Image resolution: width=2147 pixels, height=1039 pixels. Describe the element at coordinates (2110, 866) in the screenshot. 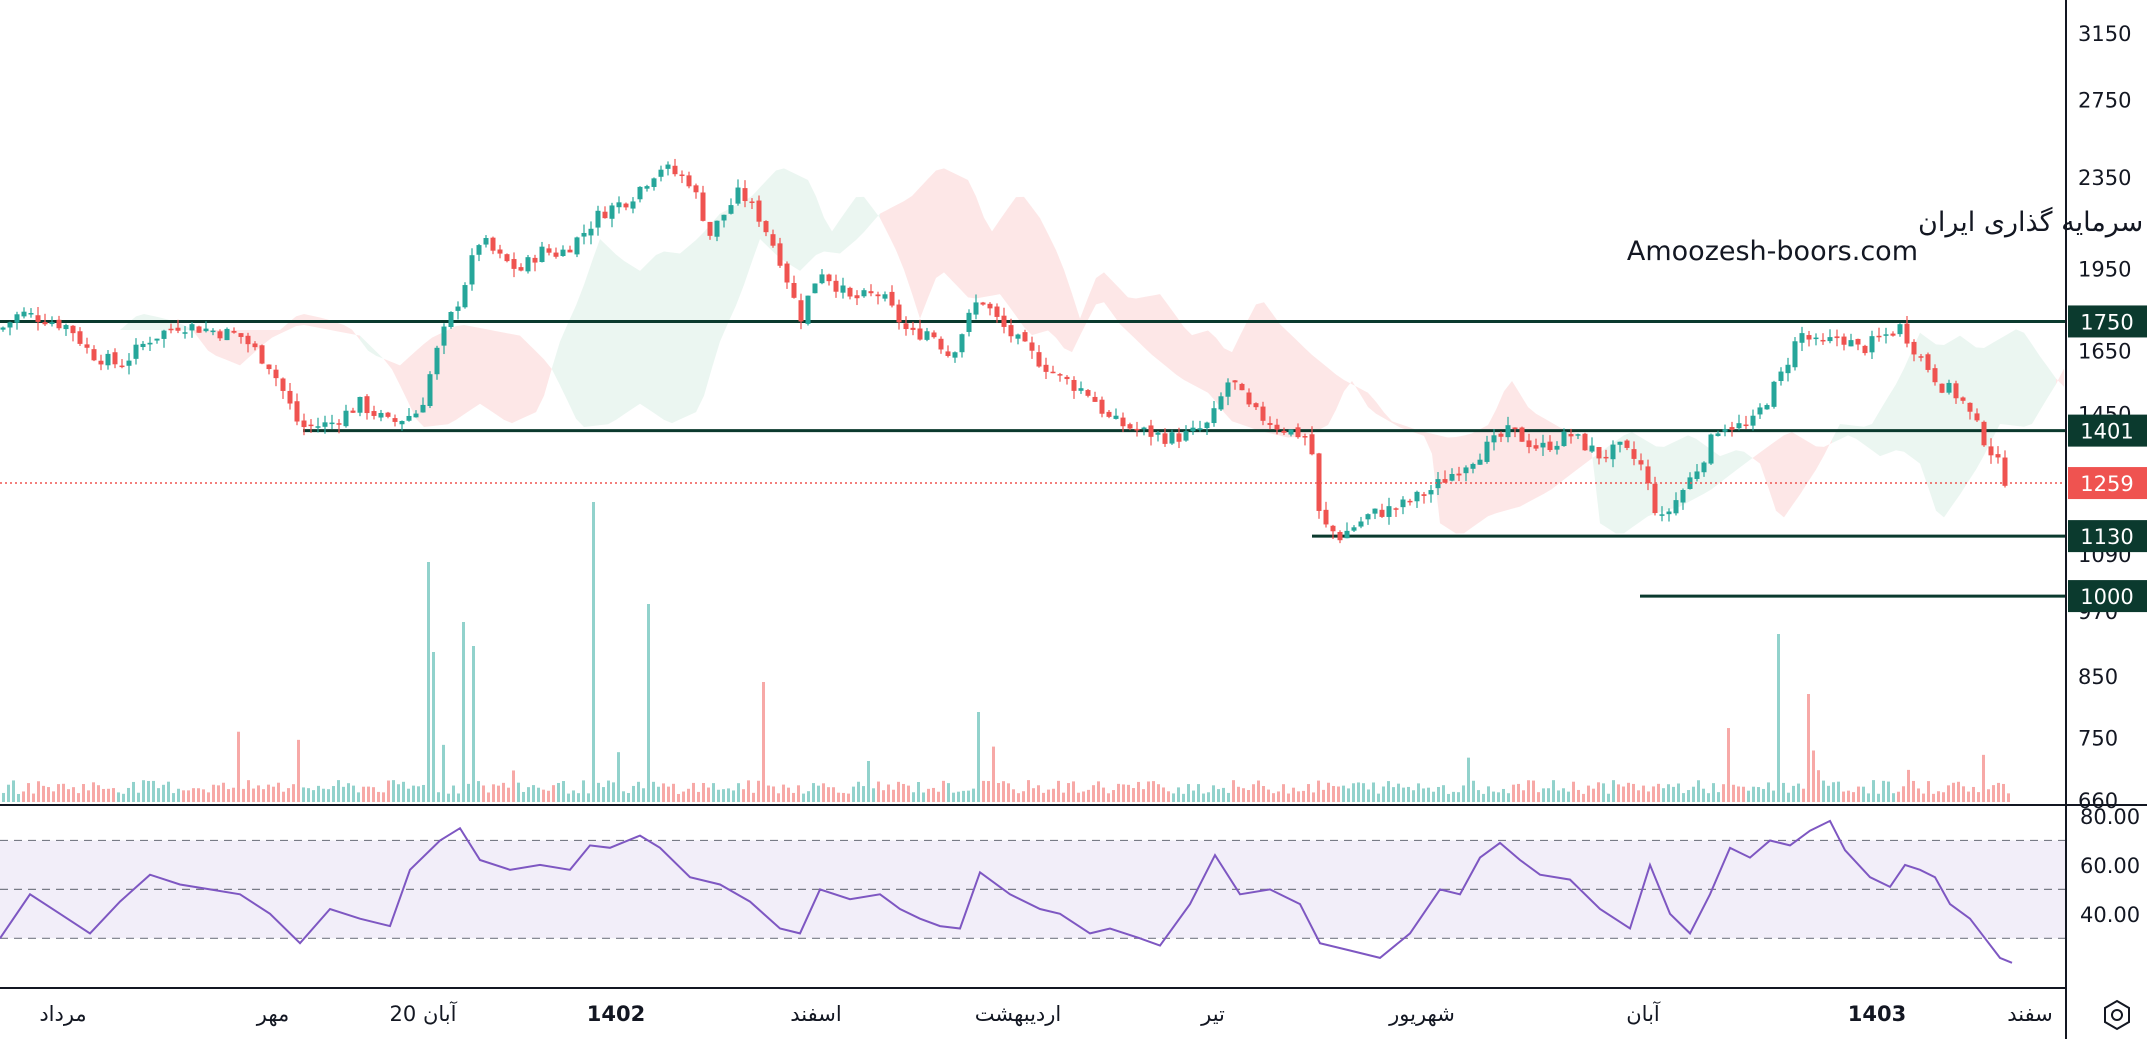

I see `rsi-axis: 80.00 60.00 40.00` at that location.